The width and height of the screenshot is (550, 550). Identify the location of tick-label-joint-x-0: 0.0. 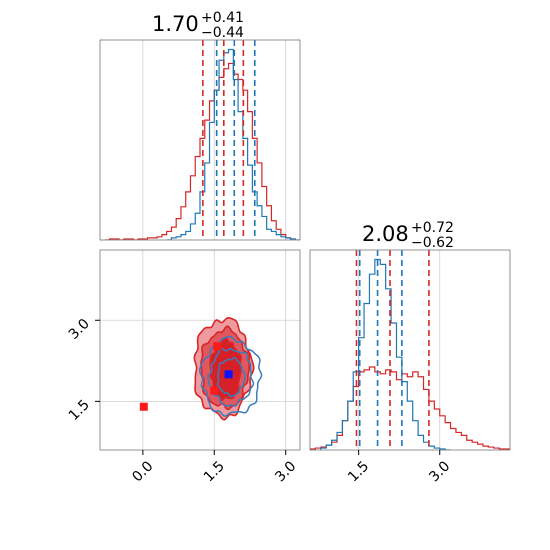
(142, 471).